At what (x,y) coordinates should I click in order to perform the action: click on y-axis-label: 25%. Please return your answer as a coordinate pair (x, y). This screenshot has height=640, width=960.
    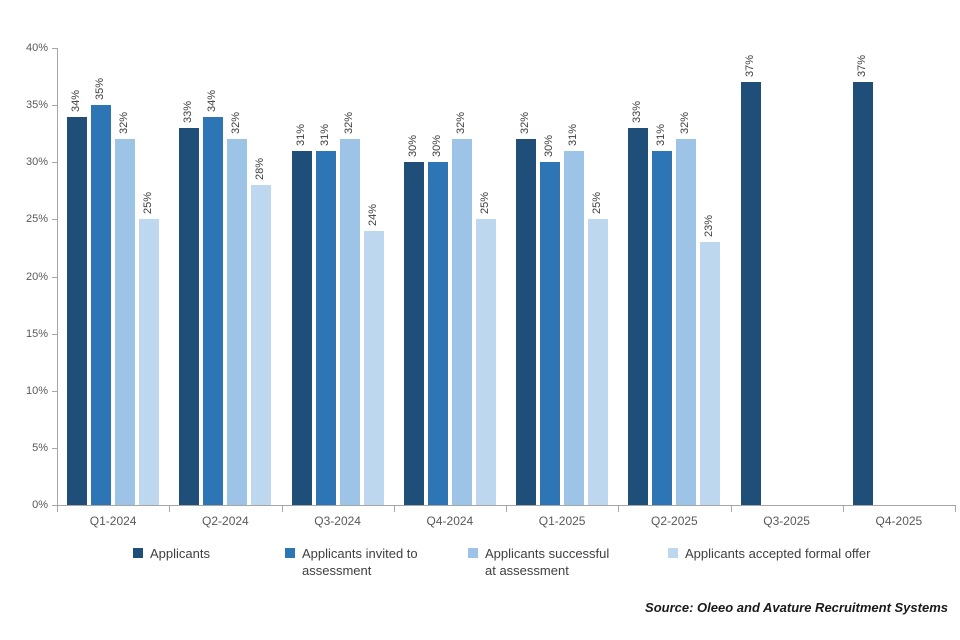
    Looking at the image, I should click on (36, 219).